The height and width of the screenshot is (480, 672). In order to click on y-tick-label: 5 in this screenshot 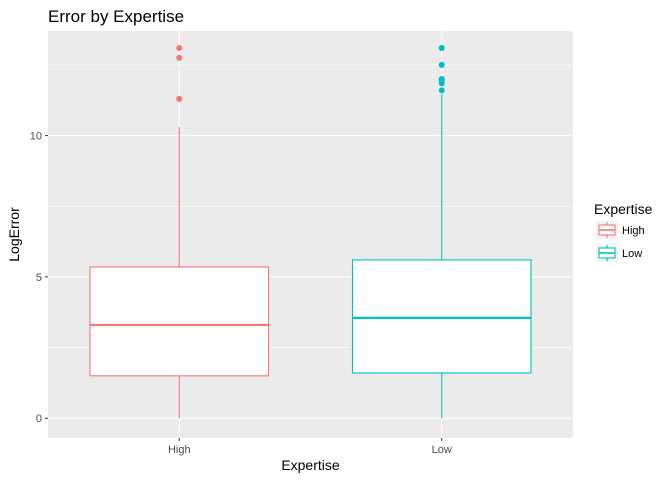, I will do `click(39, 278)`.